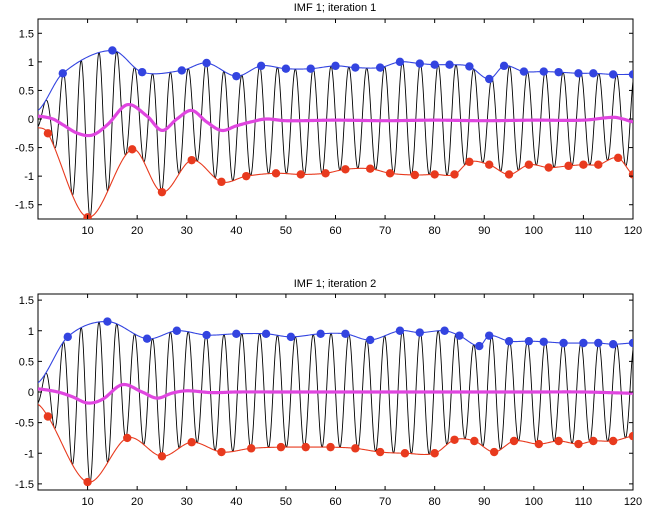 The image size is (663, 526). I want to click on y-tick-label: -1.5, so click(24, 206).